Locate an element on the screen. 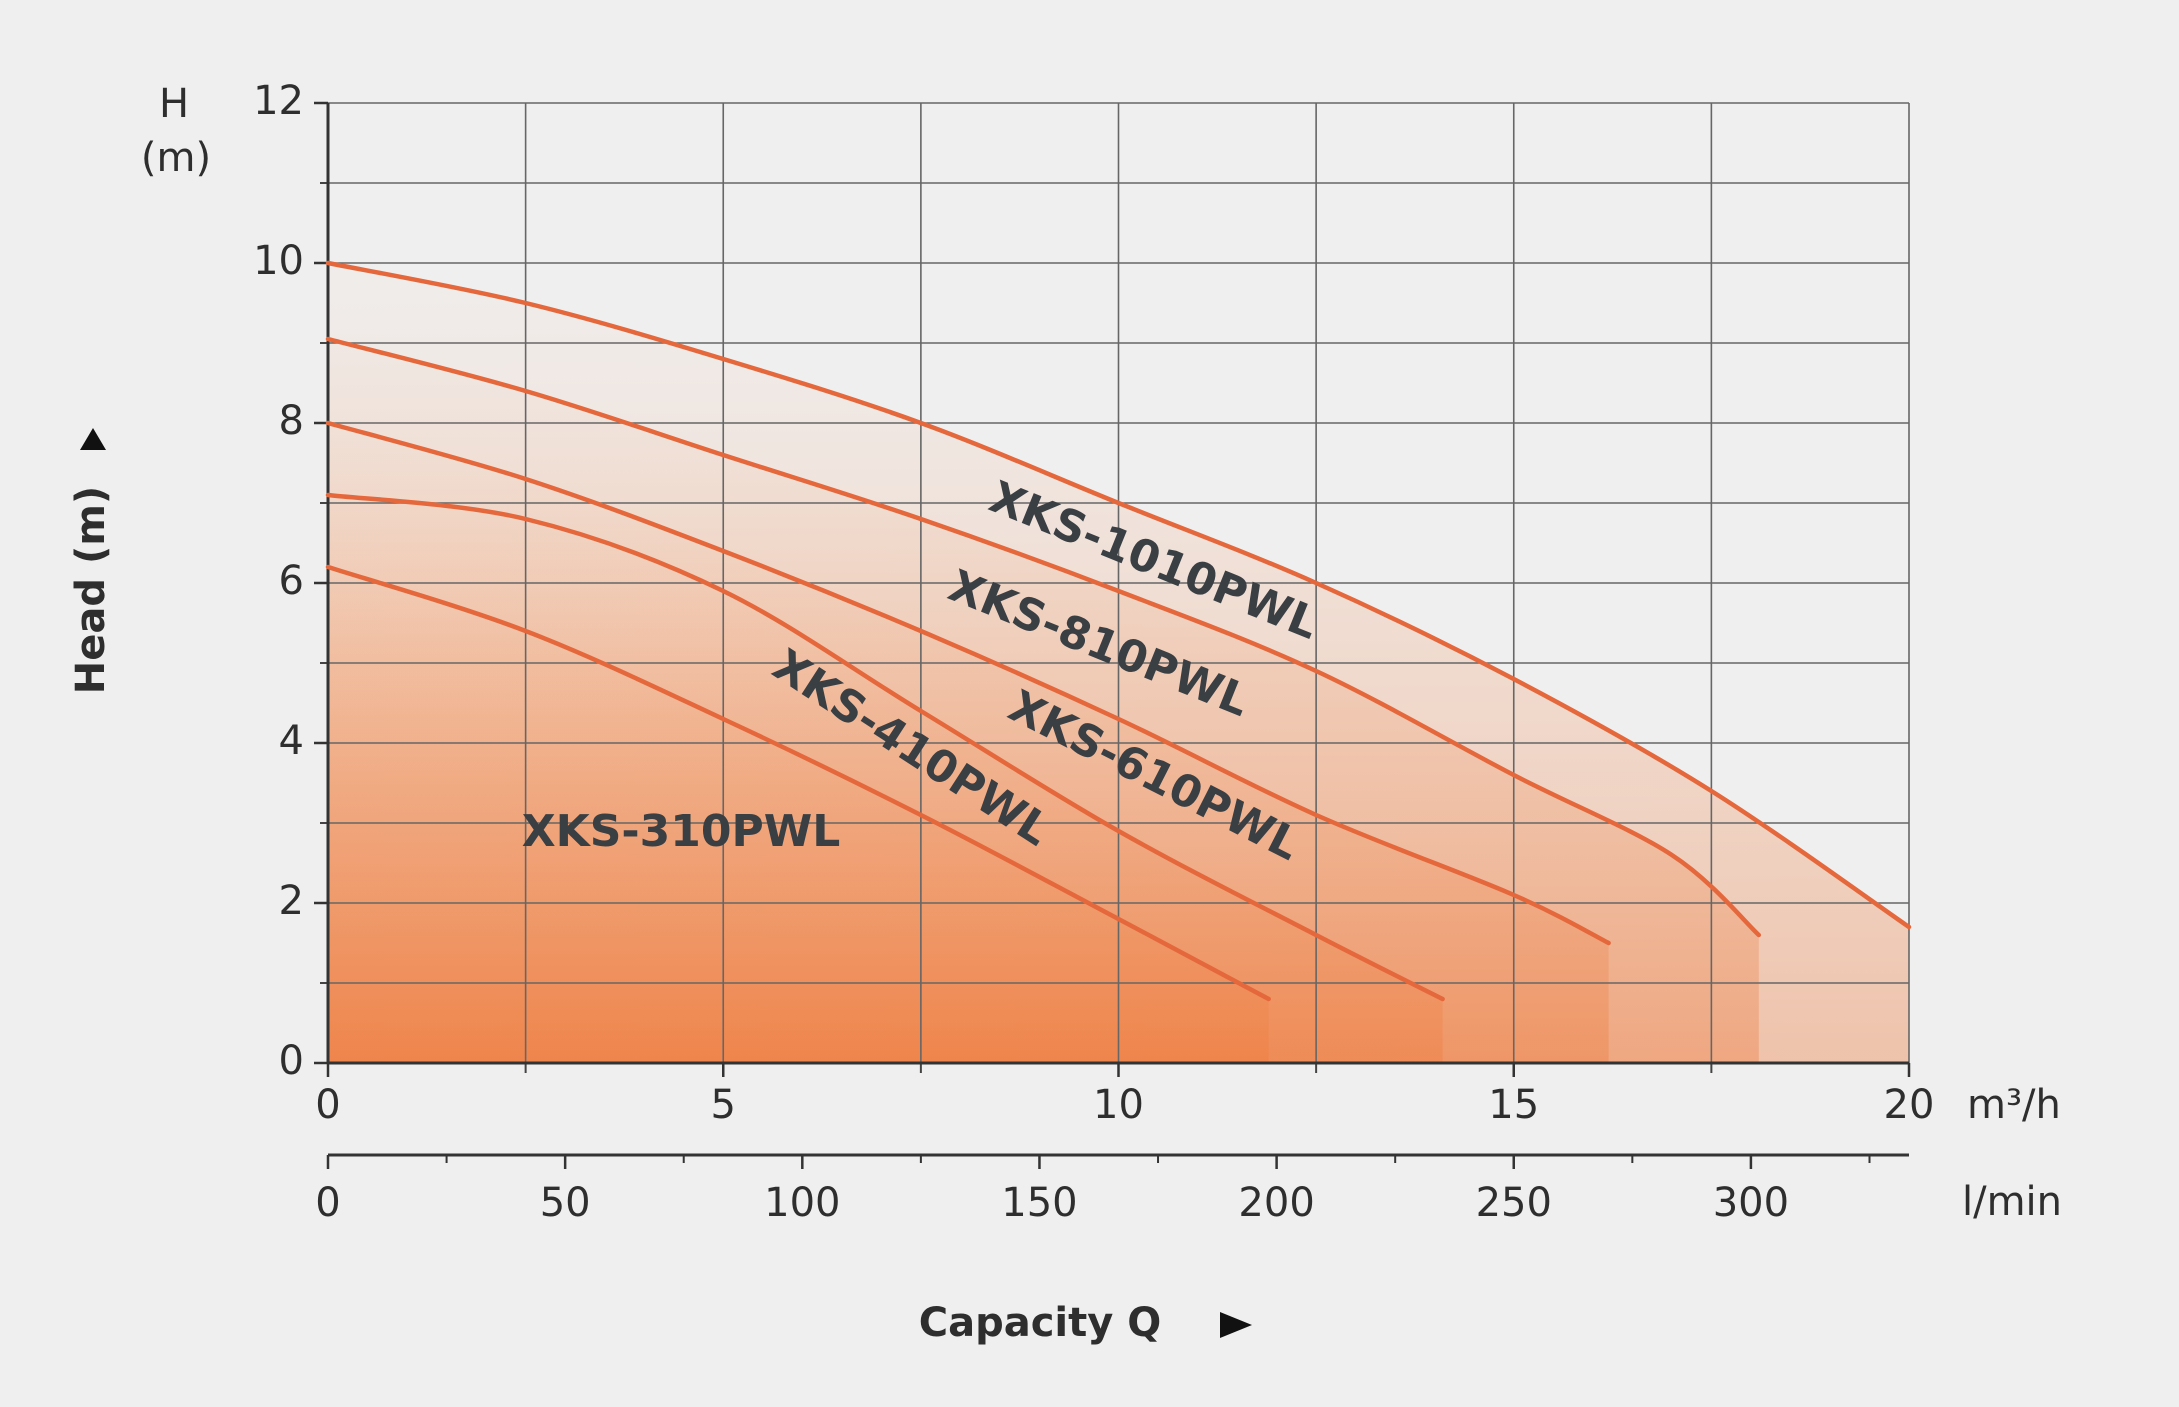 The height and width of the screenshot is (1407, 2179). y-tick-label: 4 is located at coordinates (291, 741).